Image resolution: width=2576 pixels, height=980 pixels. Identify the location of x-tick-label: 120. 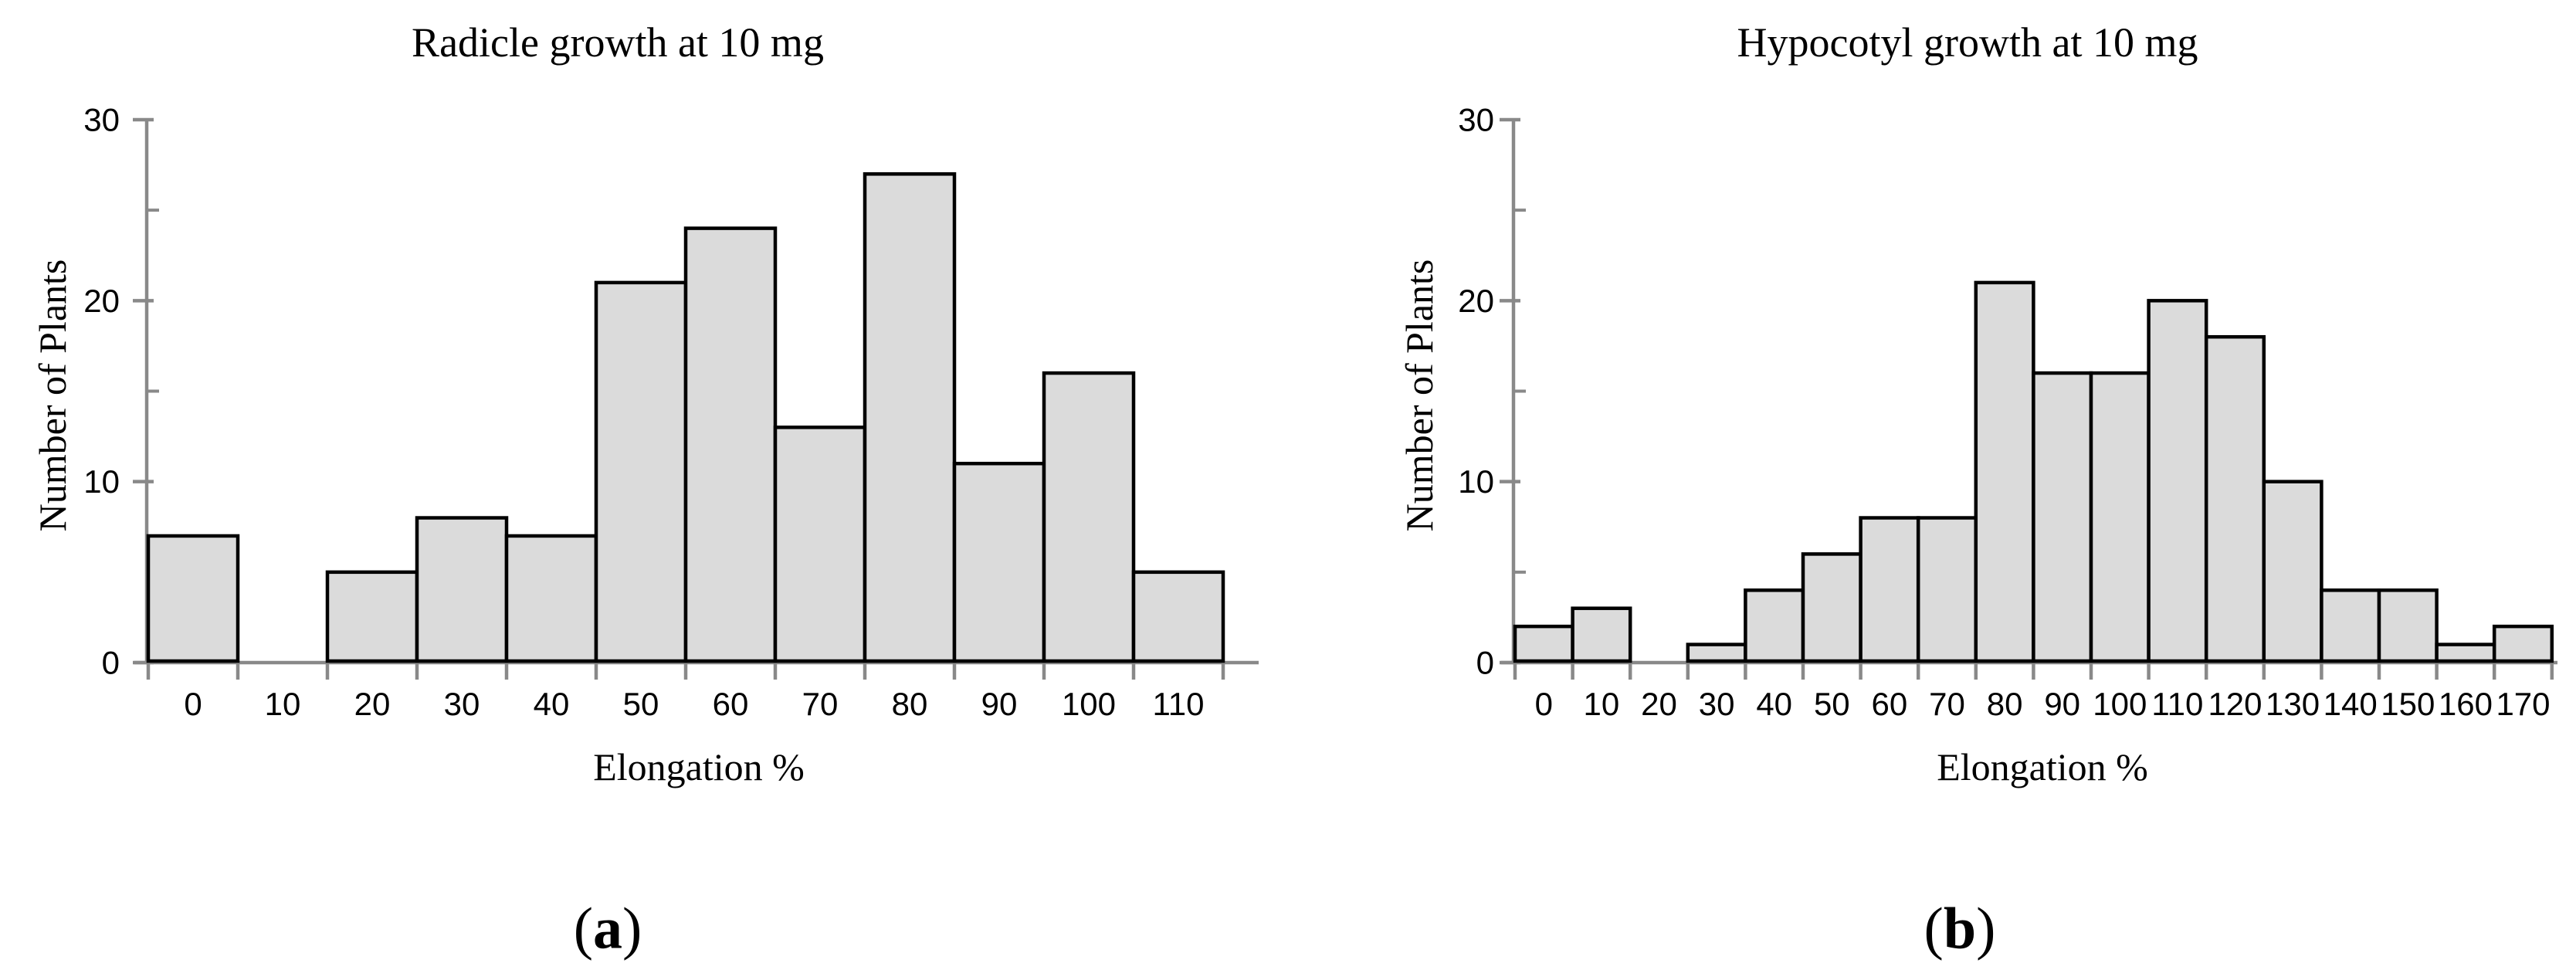
(2235, 704).